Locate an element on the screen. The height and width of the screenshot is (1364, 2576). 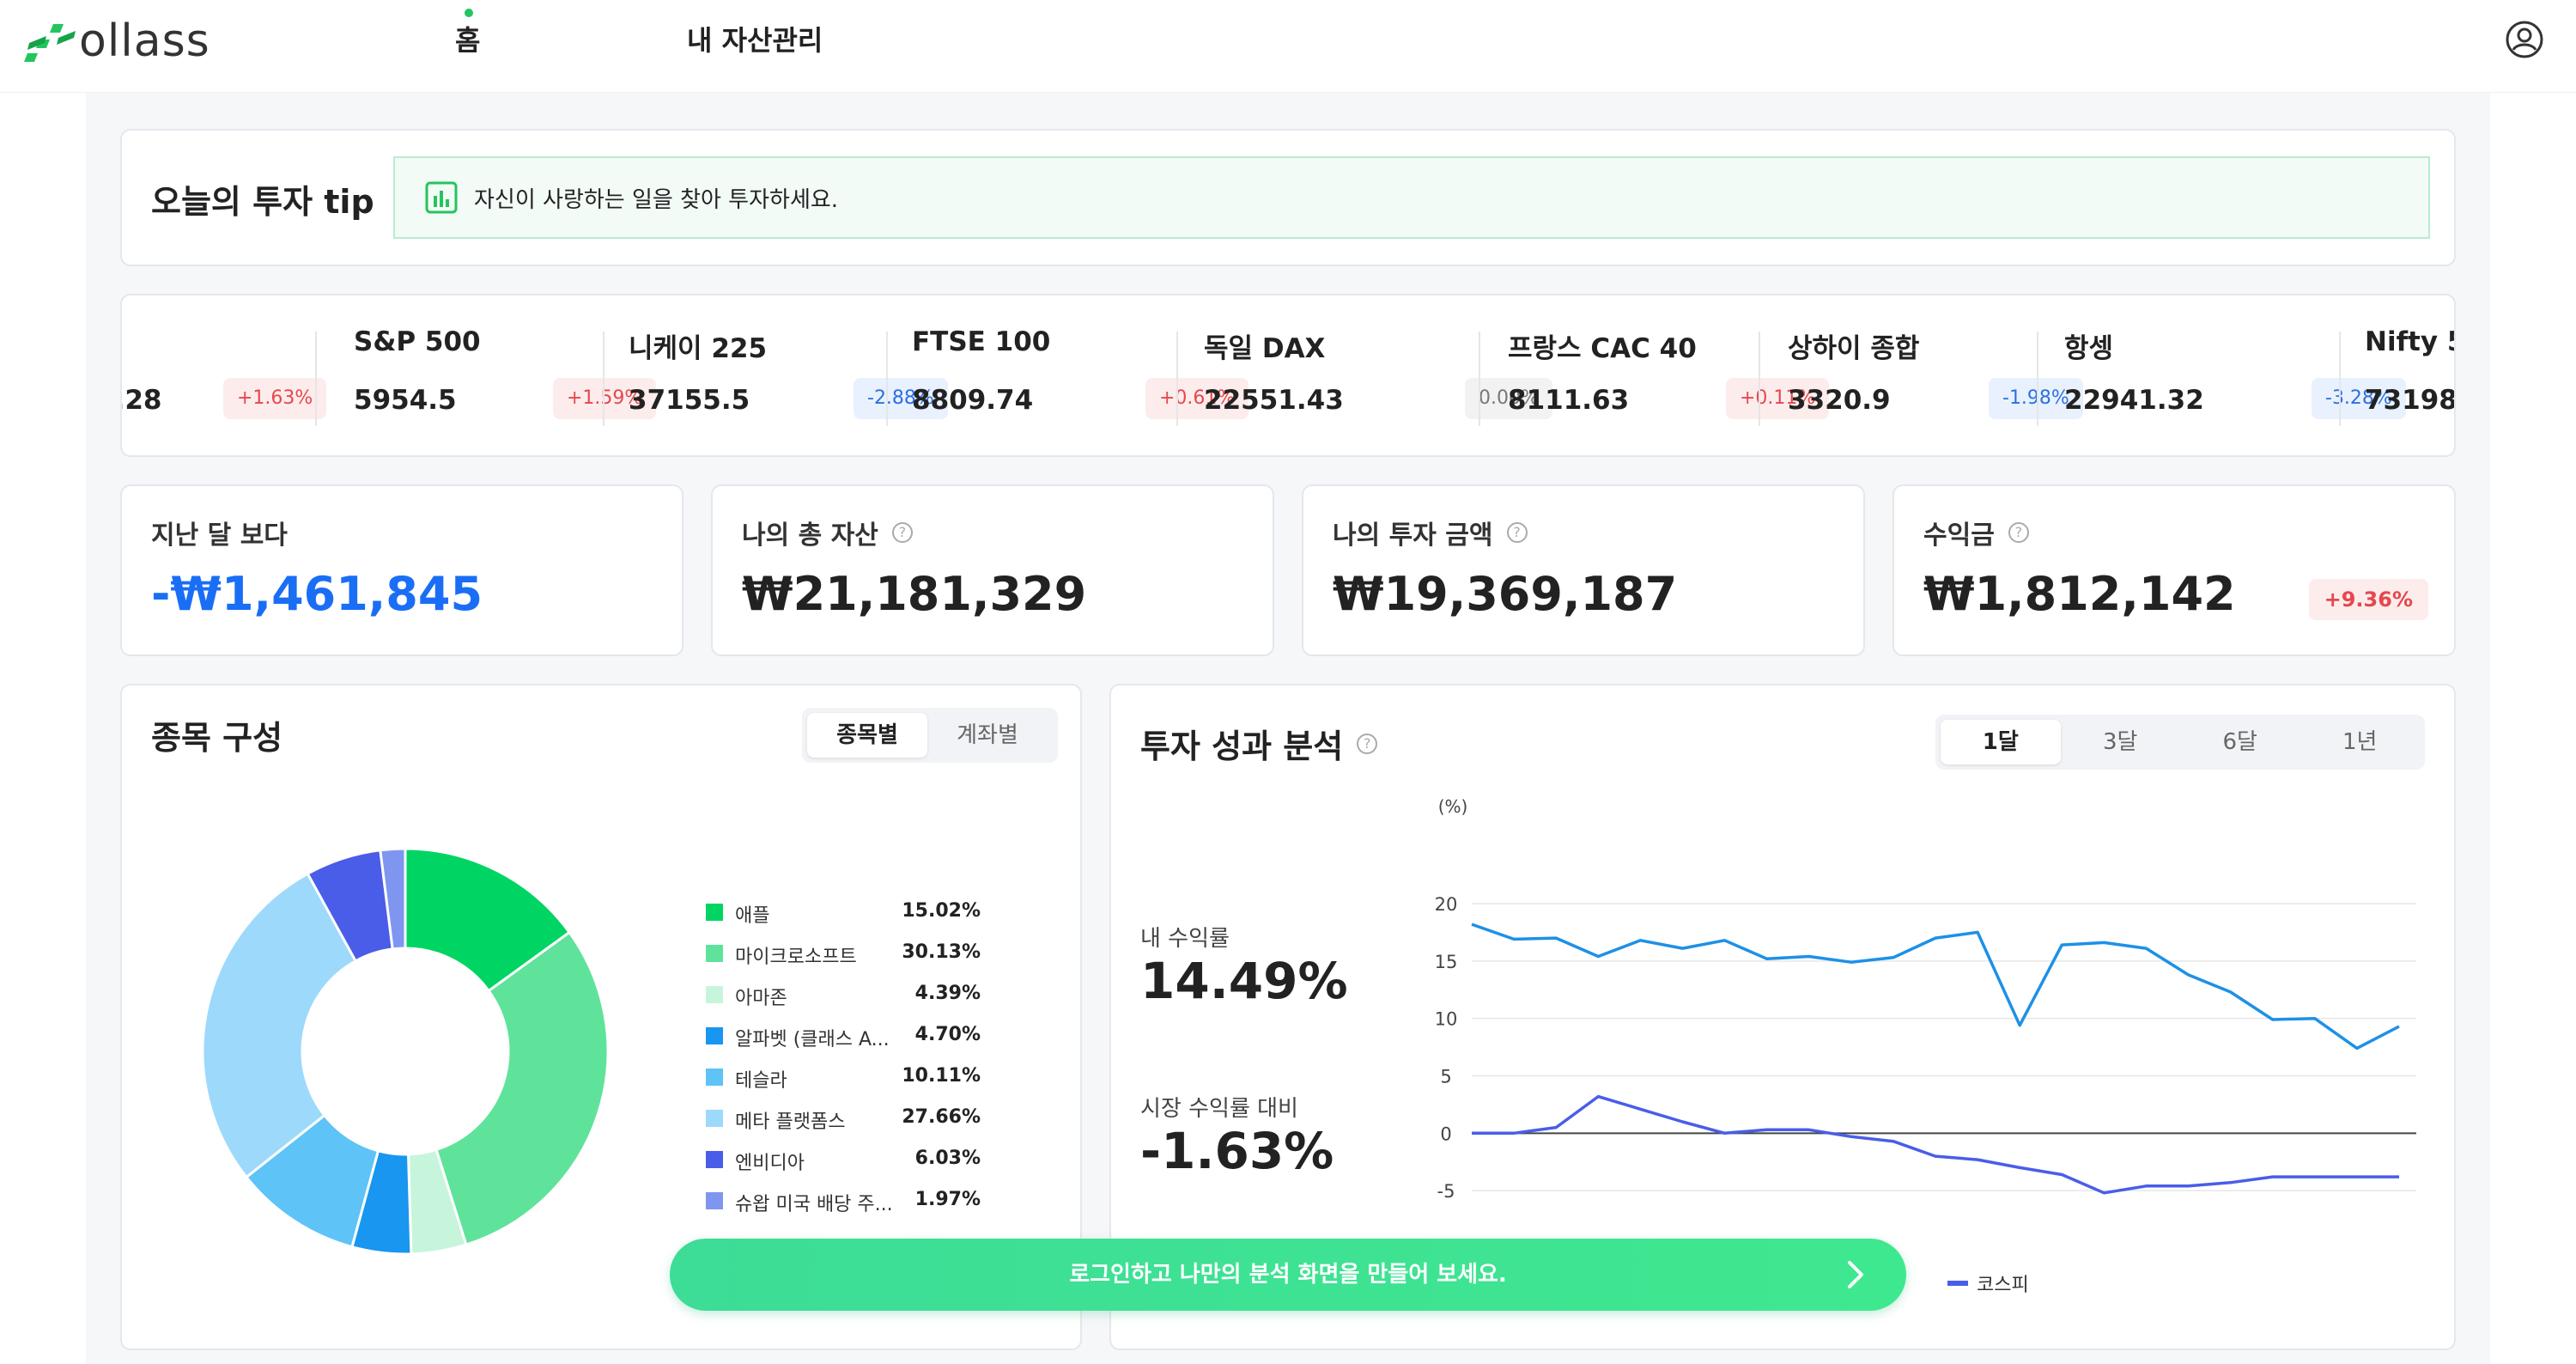
y-tick-label: 15 is located at coordinates (1447, 962).